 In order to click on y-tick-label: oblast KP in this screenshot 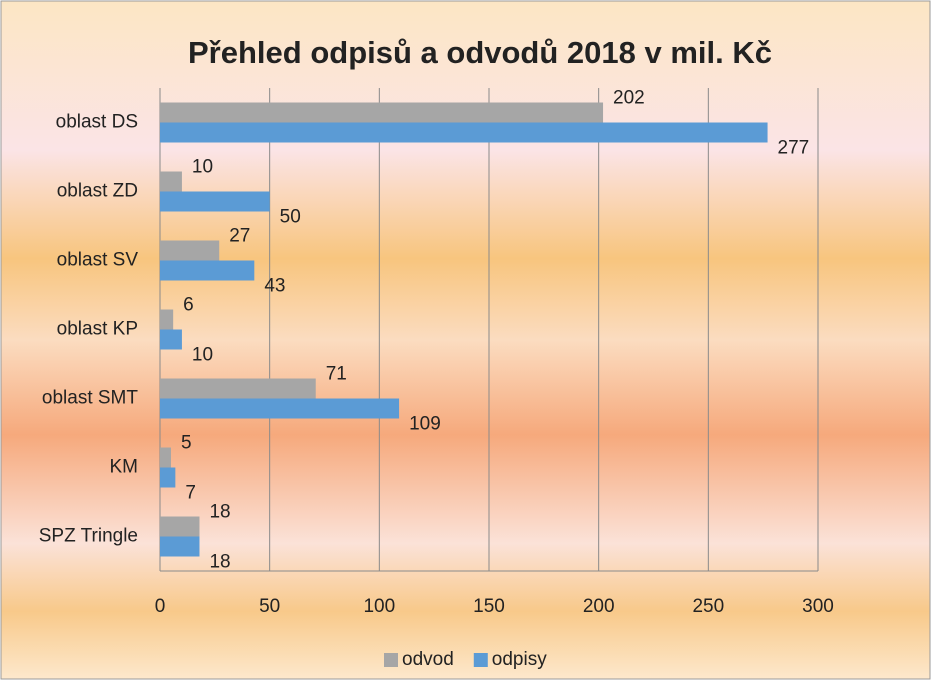, I will do `click(97, 329)`.